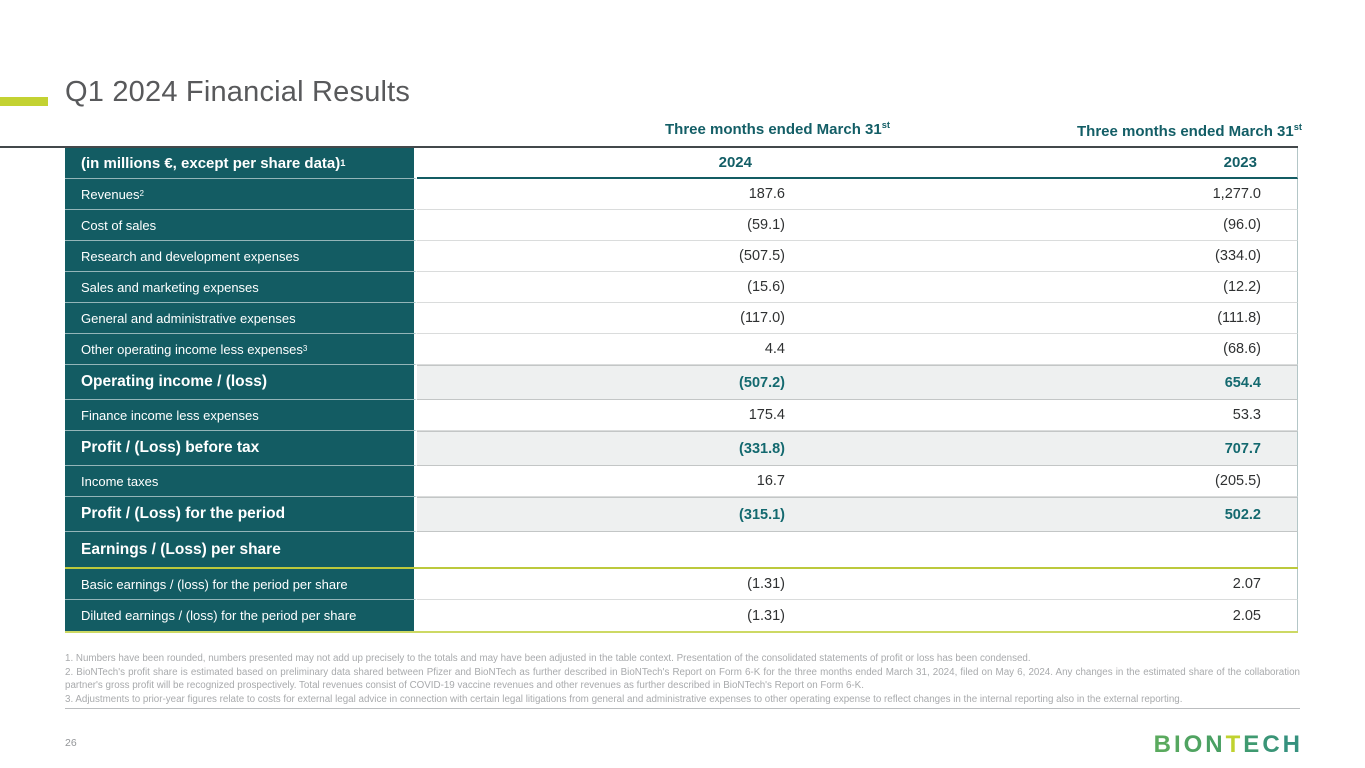  I want to click on table-row: Revenues 2 187.6 1,277.0, so click(681, 194).